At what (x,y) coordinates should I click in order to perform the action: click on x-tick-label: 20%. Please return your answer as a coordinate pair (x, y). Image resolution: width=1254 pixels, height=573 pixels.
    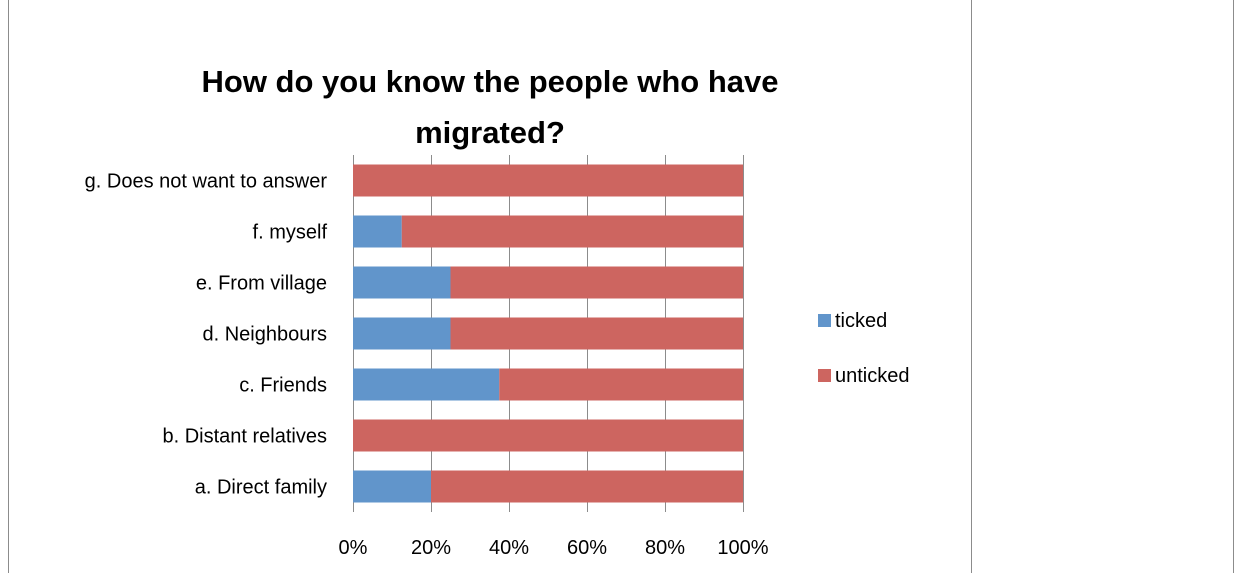
    Looking at the image, I should click on (431, 548).